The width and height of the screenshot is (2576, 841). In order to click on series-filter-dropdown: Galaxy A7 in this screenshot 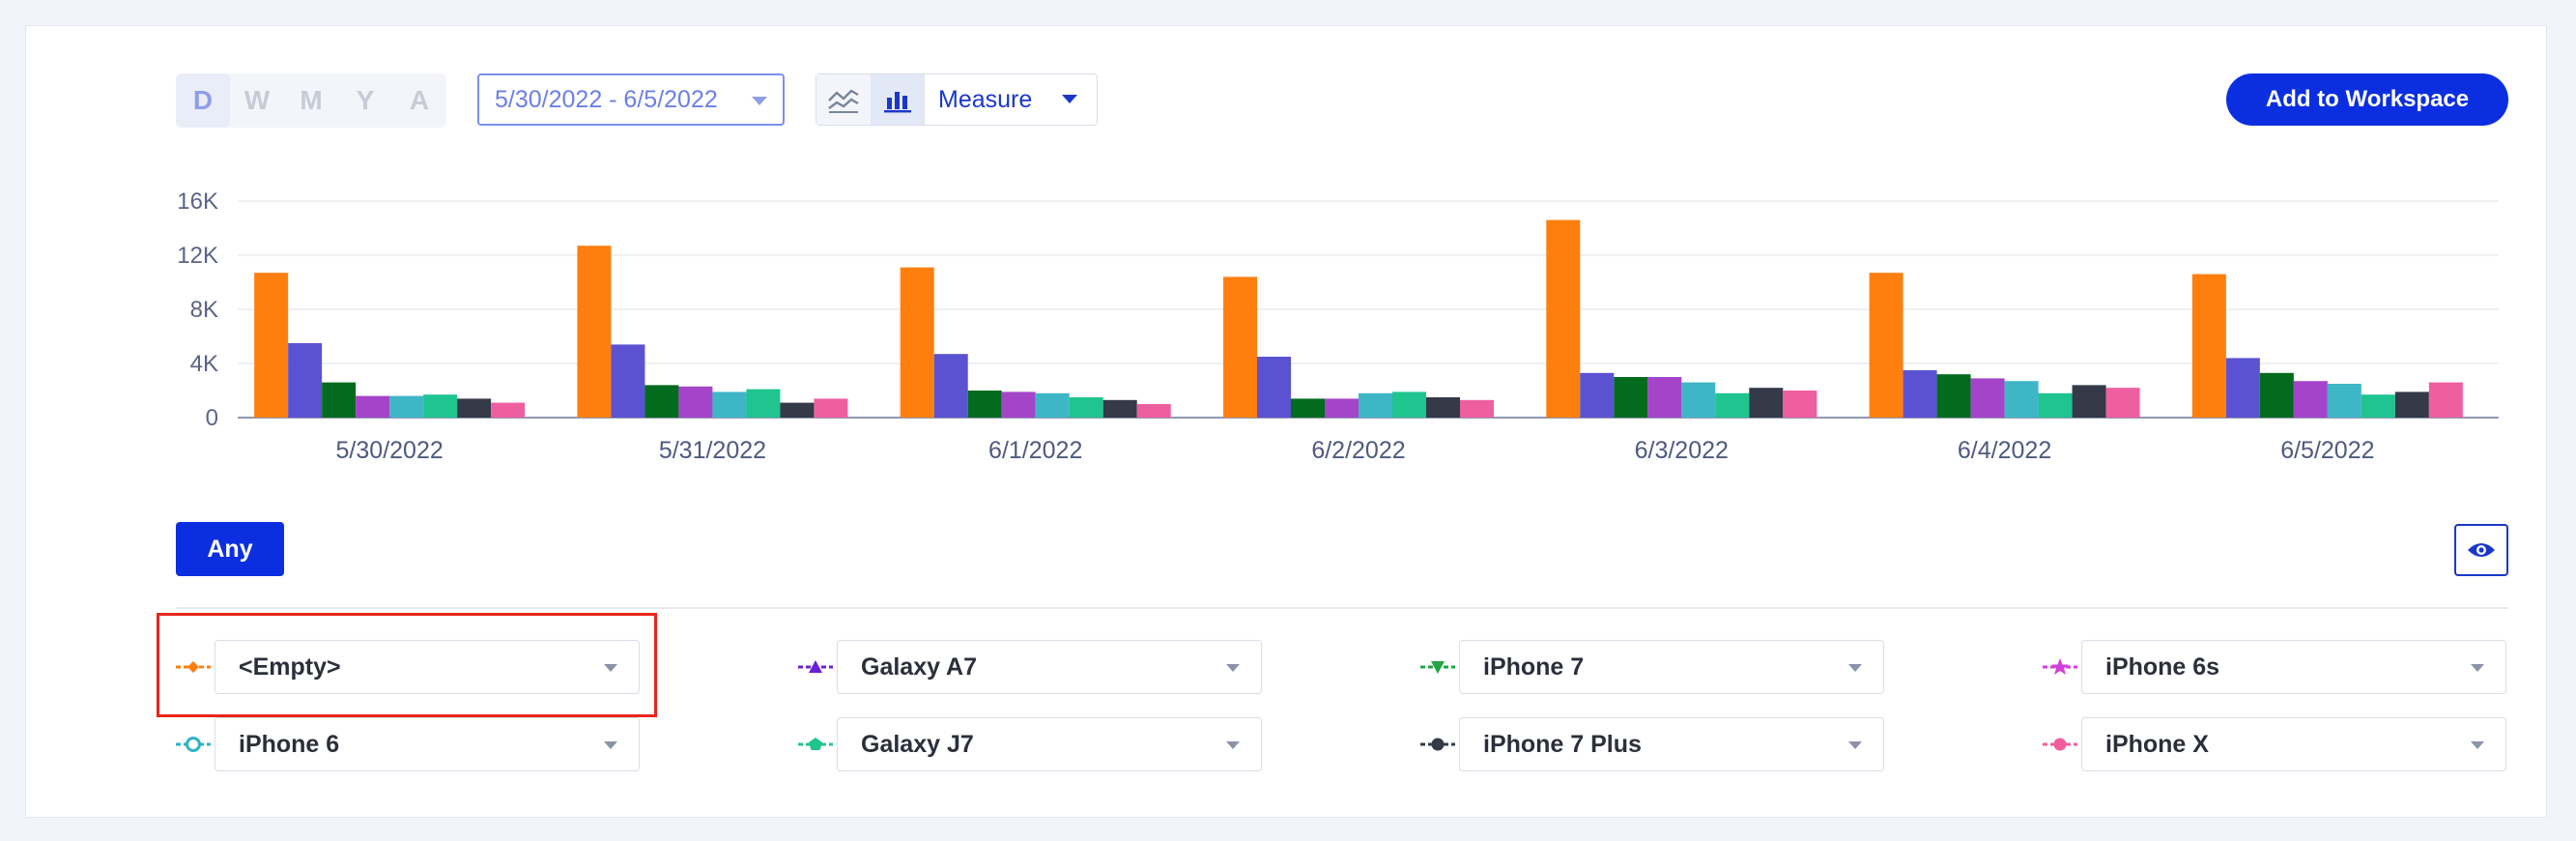, I will do `click(1050, 667)`.